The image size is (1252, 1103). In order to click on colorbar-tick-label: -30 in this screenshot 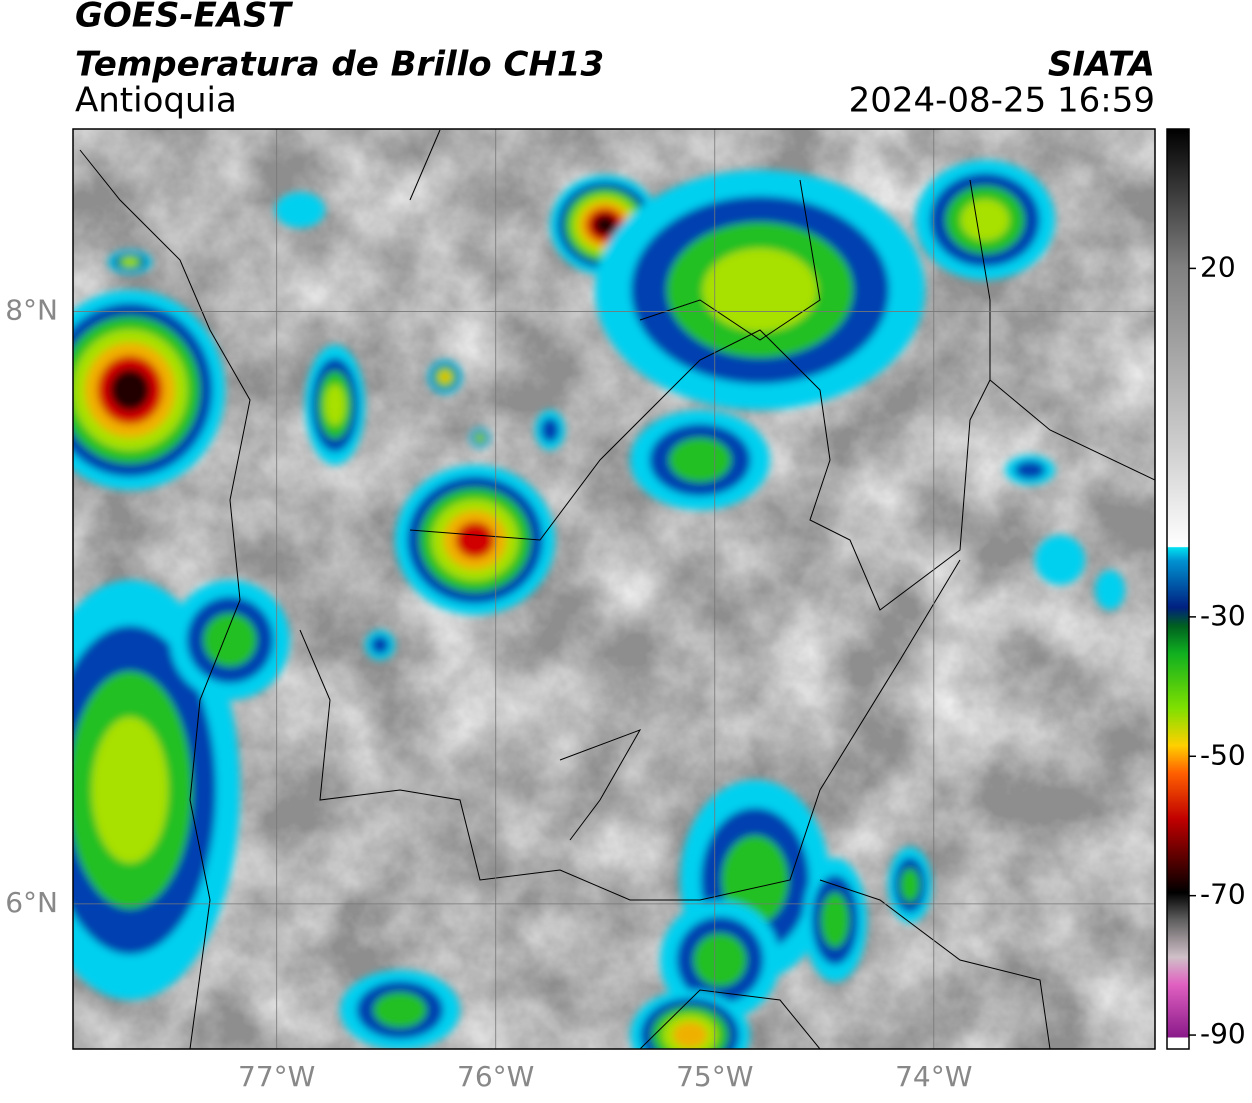, I will do `click(1223, 615)`.